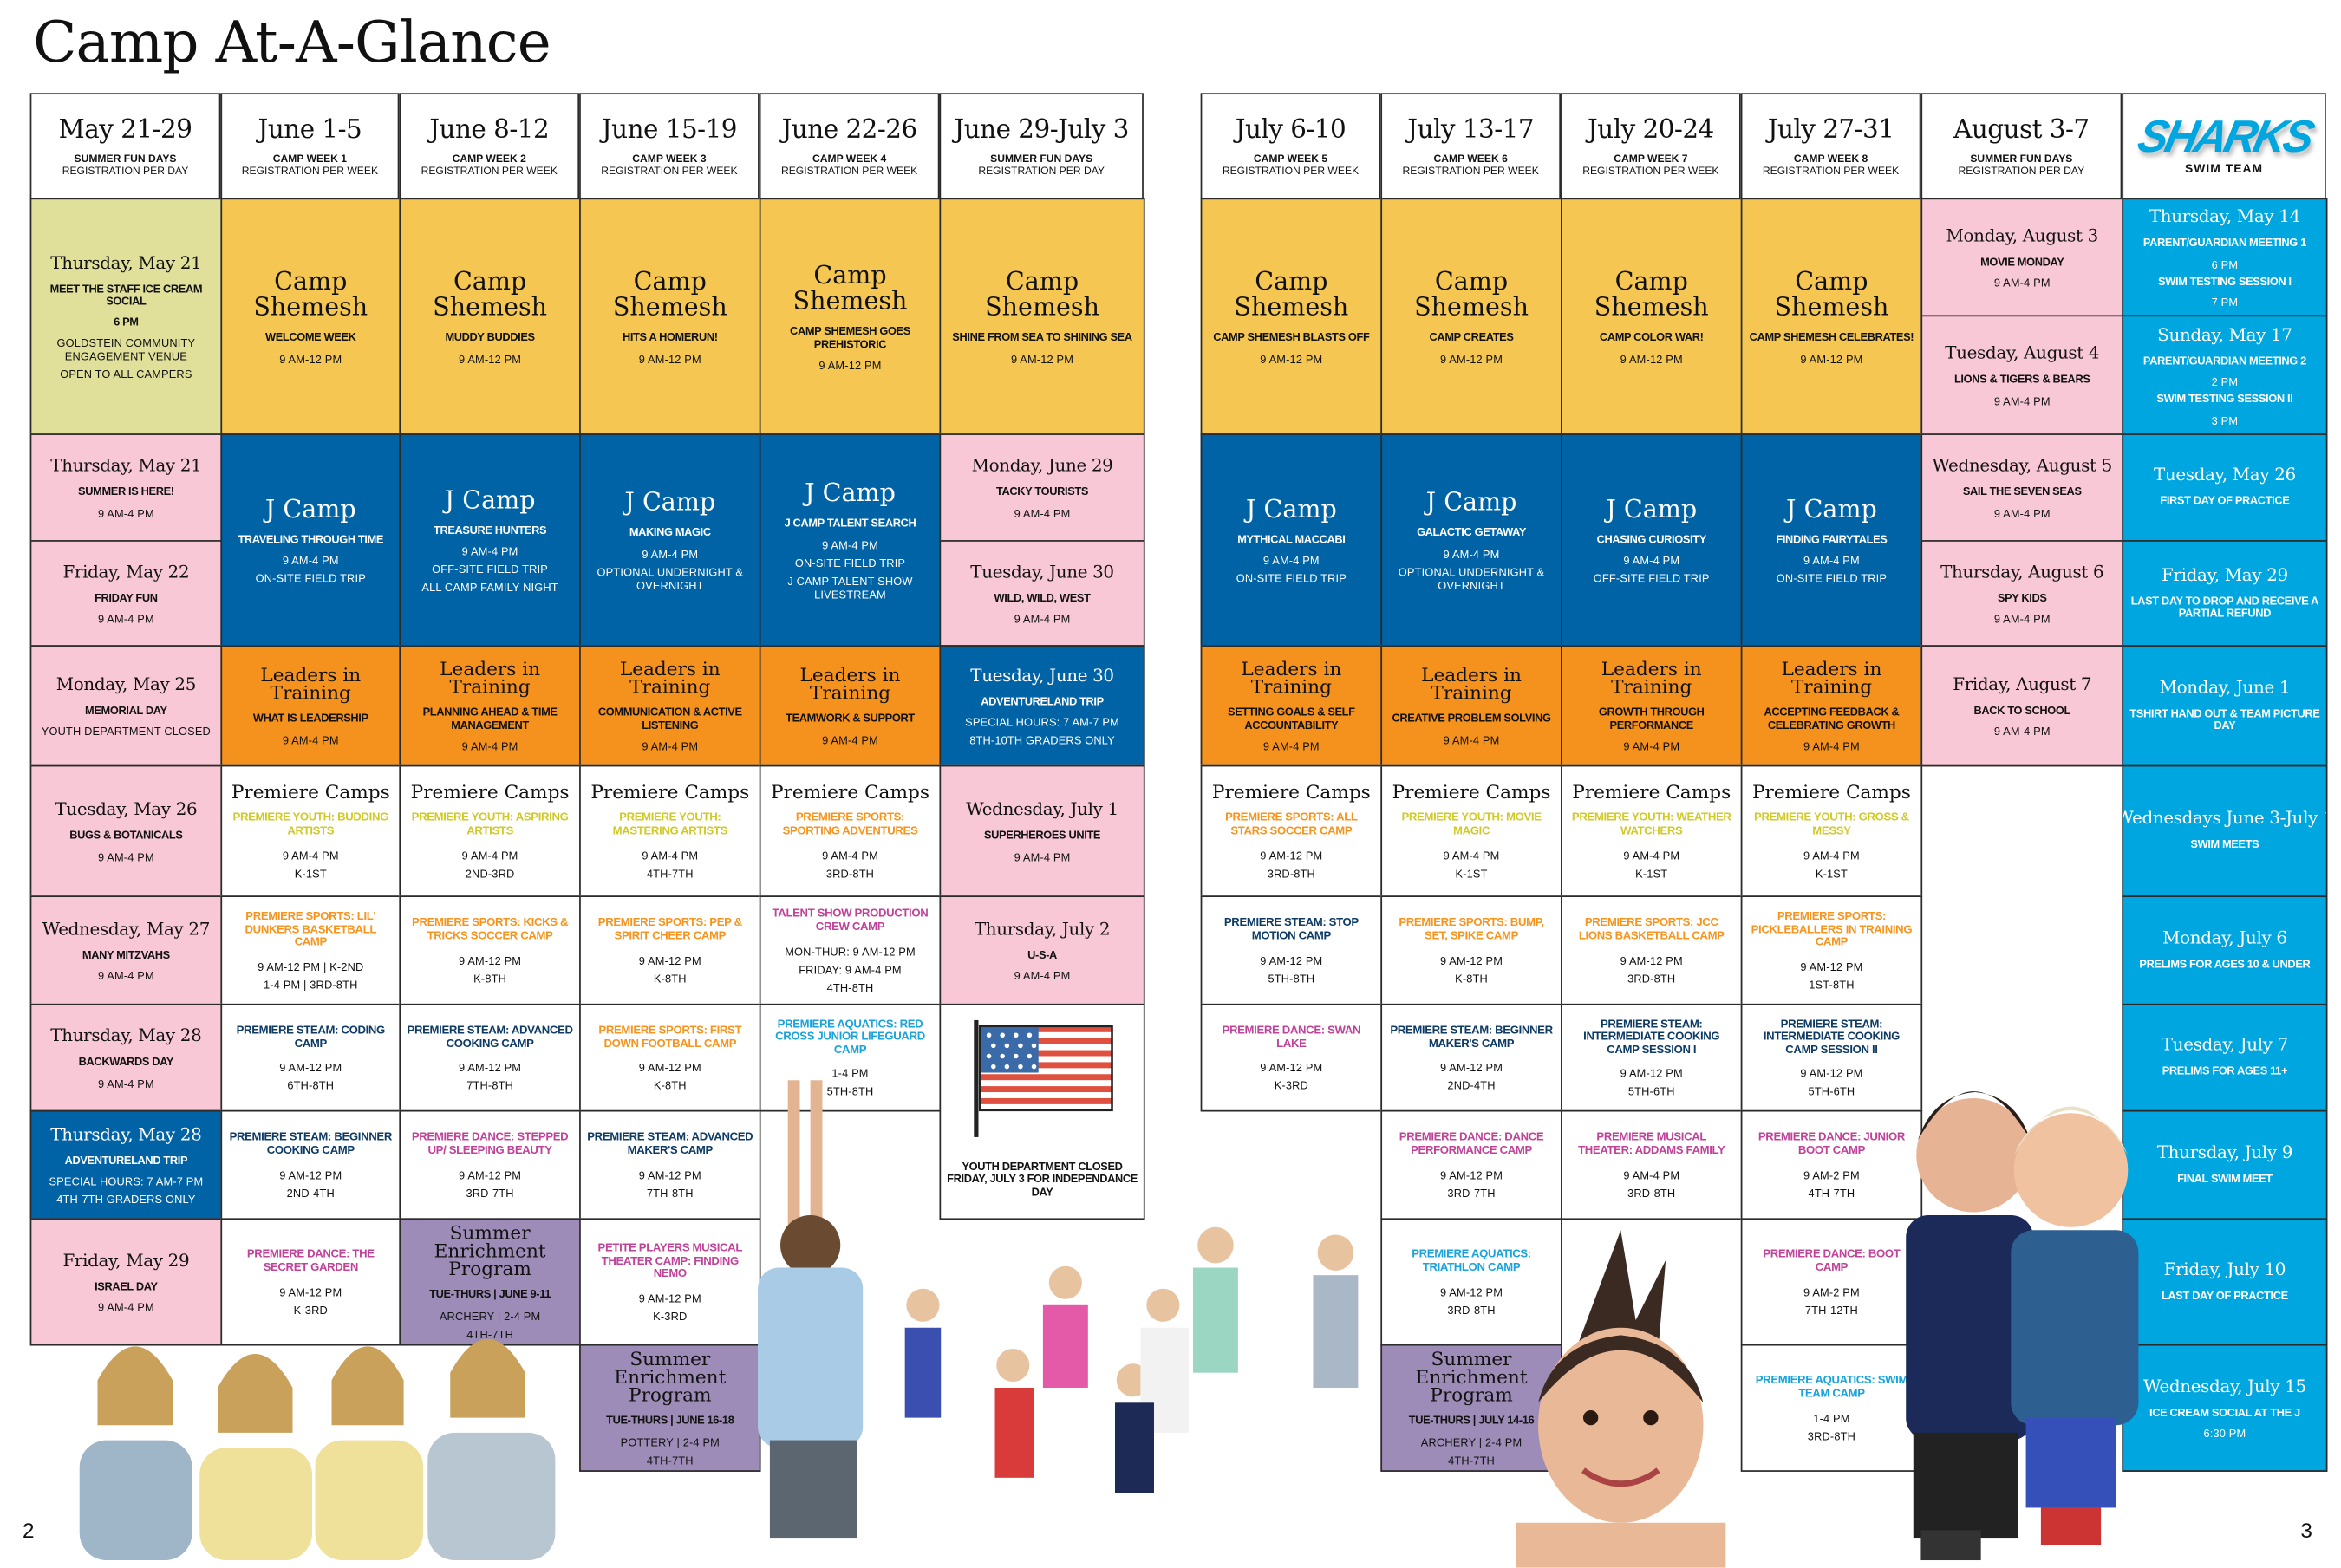  Describe the element at coordinates (489, 130) in the screenshot. I see `header-date: June 8-12` at that location.